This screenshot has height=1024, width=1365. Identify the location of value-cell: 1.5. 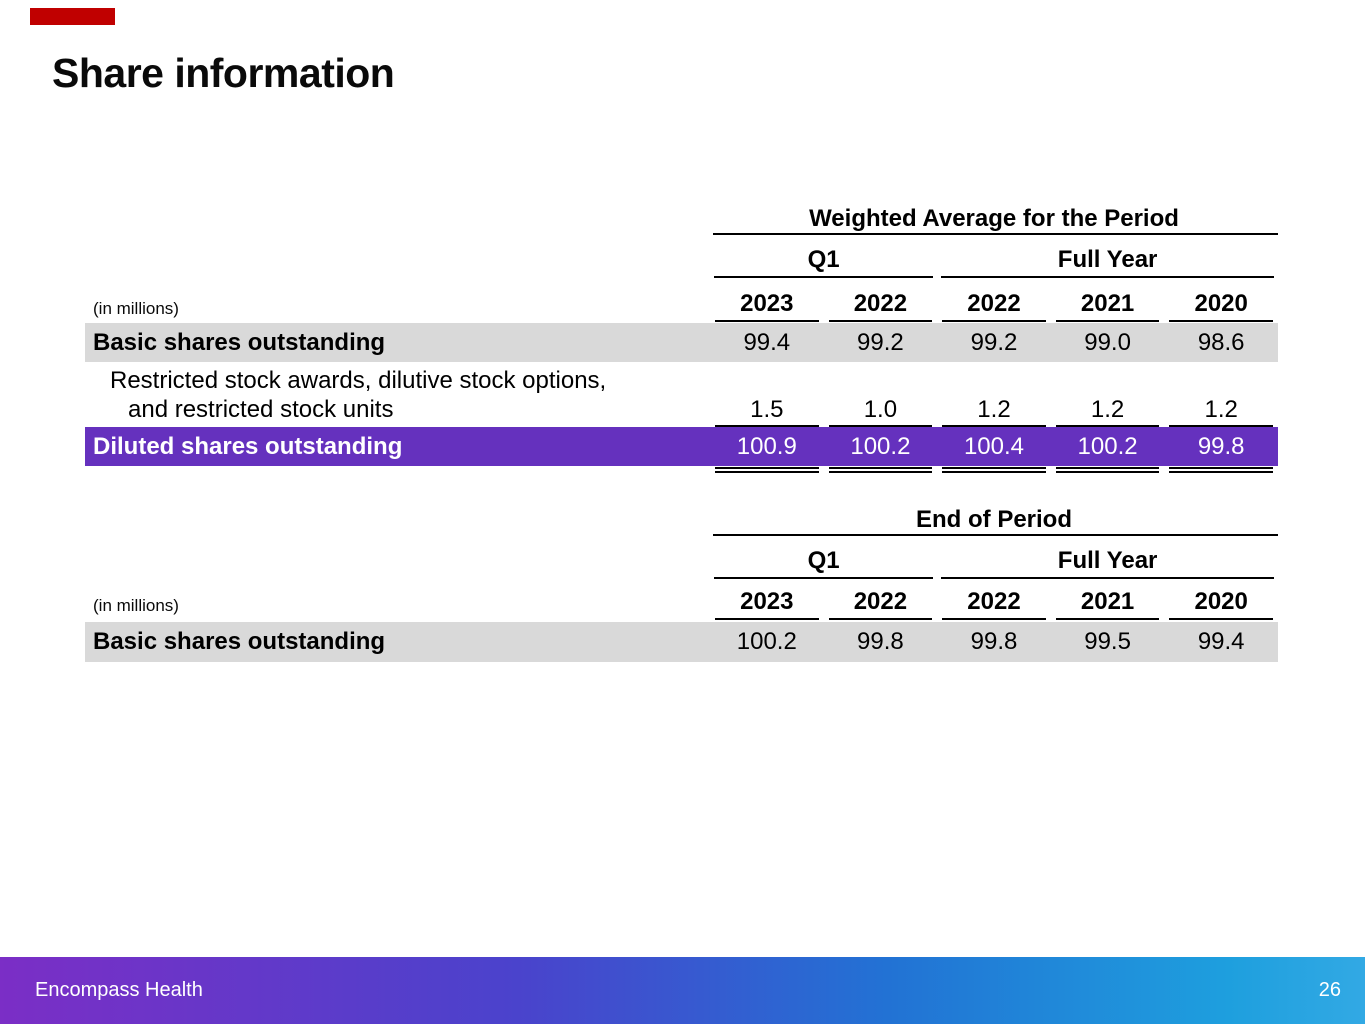
(767, 394).